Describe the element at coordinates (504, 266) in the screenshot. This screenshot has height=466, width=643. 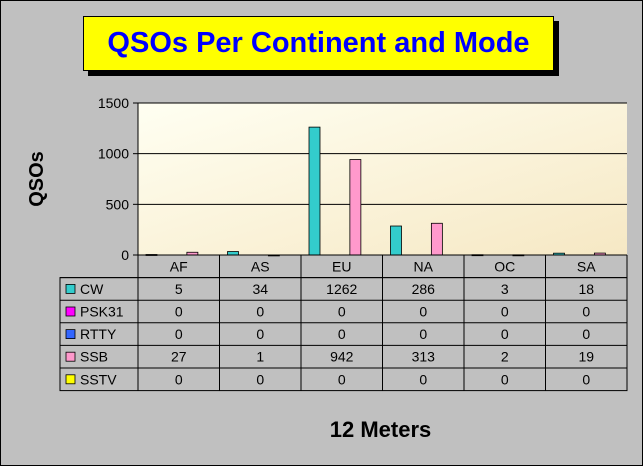
I see `x-tick-label: OC` at that location.